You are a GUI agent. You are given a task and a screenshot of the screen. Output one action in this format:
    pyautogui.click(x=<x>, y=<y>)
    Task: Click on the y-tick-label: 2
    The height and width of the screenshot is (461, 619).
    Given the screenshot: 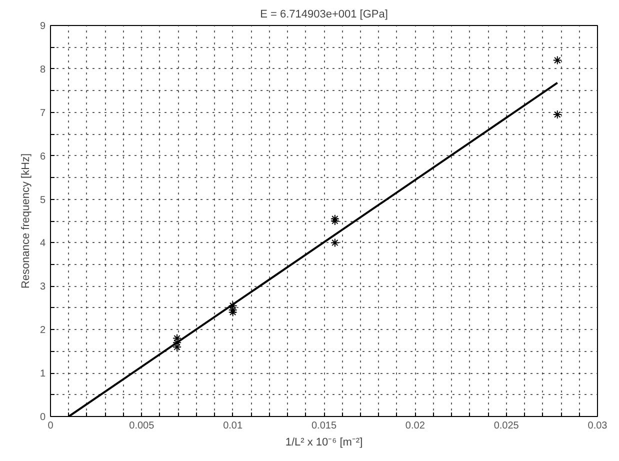 What is the action you would take?
    pyautogui.click(x=43, y=330)
    